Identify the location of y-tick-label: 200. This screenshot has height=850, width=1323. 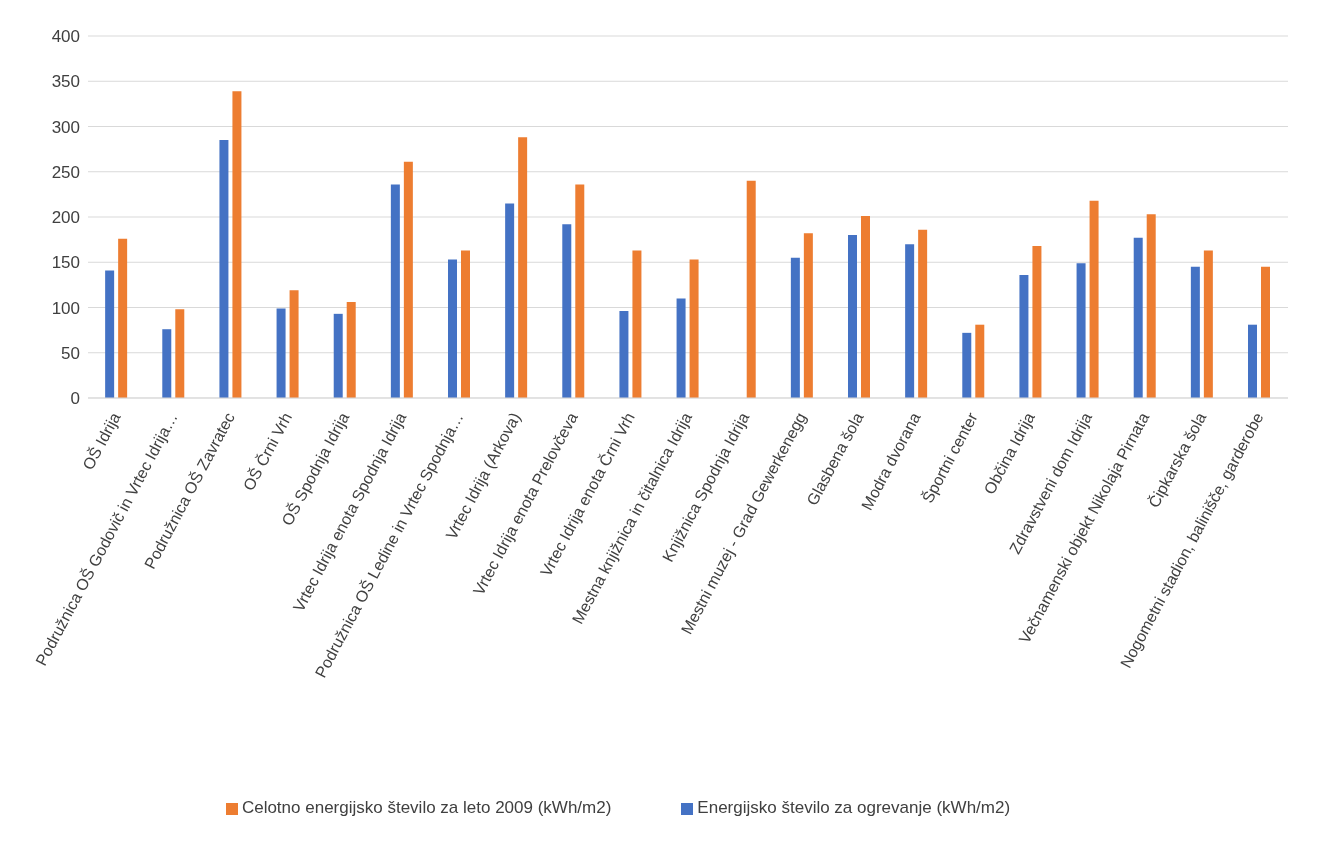
(65, 218).